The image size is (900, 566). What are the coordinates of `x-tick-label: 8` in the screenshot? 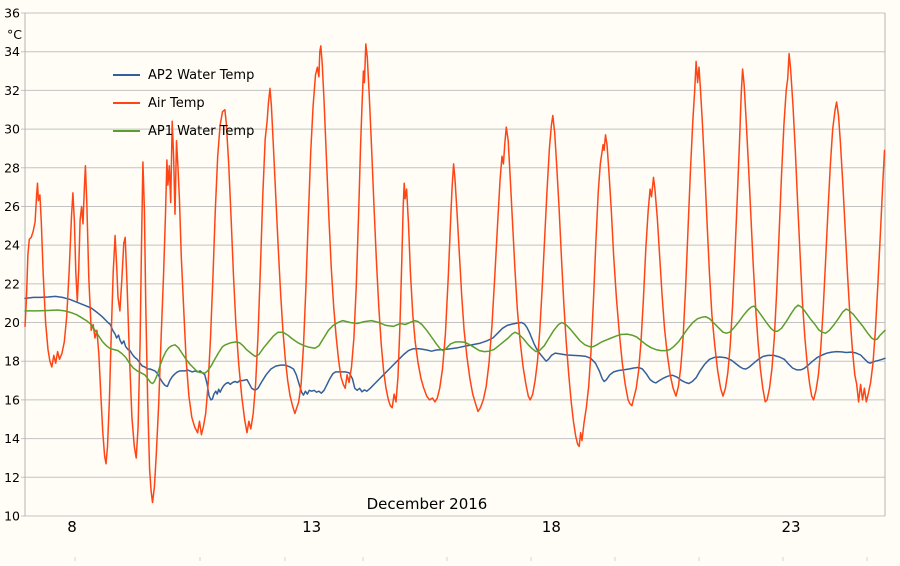 It's located at (72, 527).